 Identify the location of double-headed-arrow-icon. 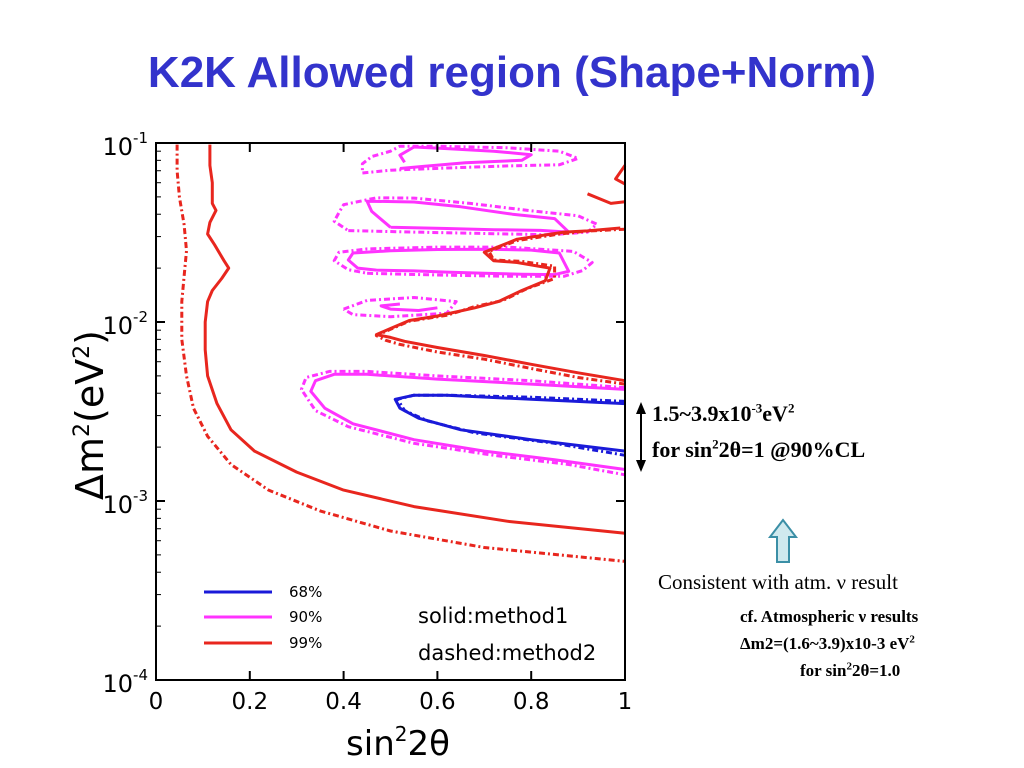
(641, 437).